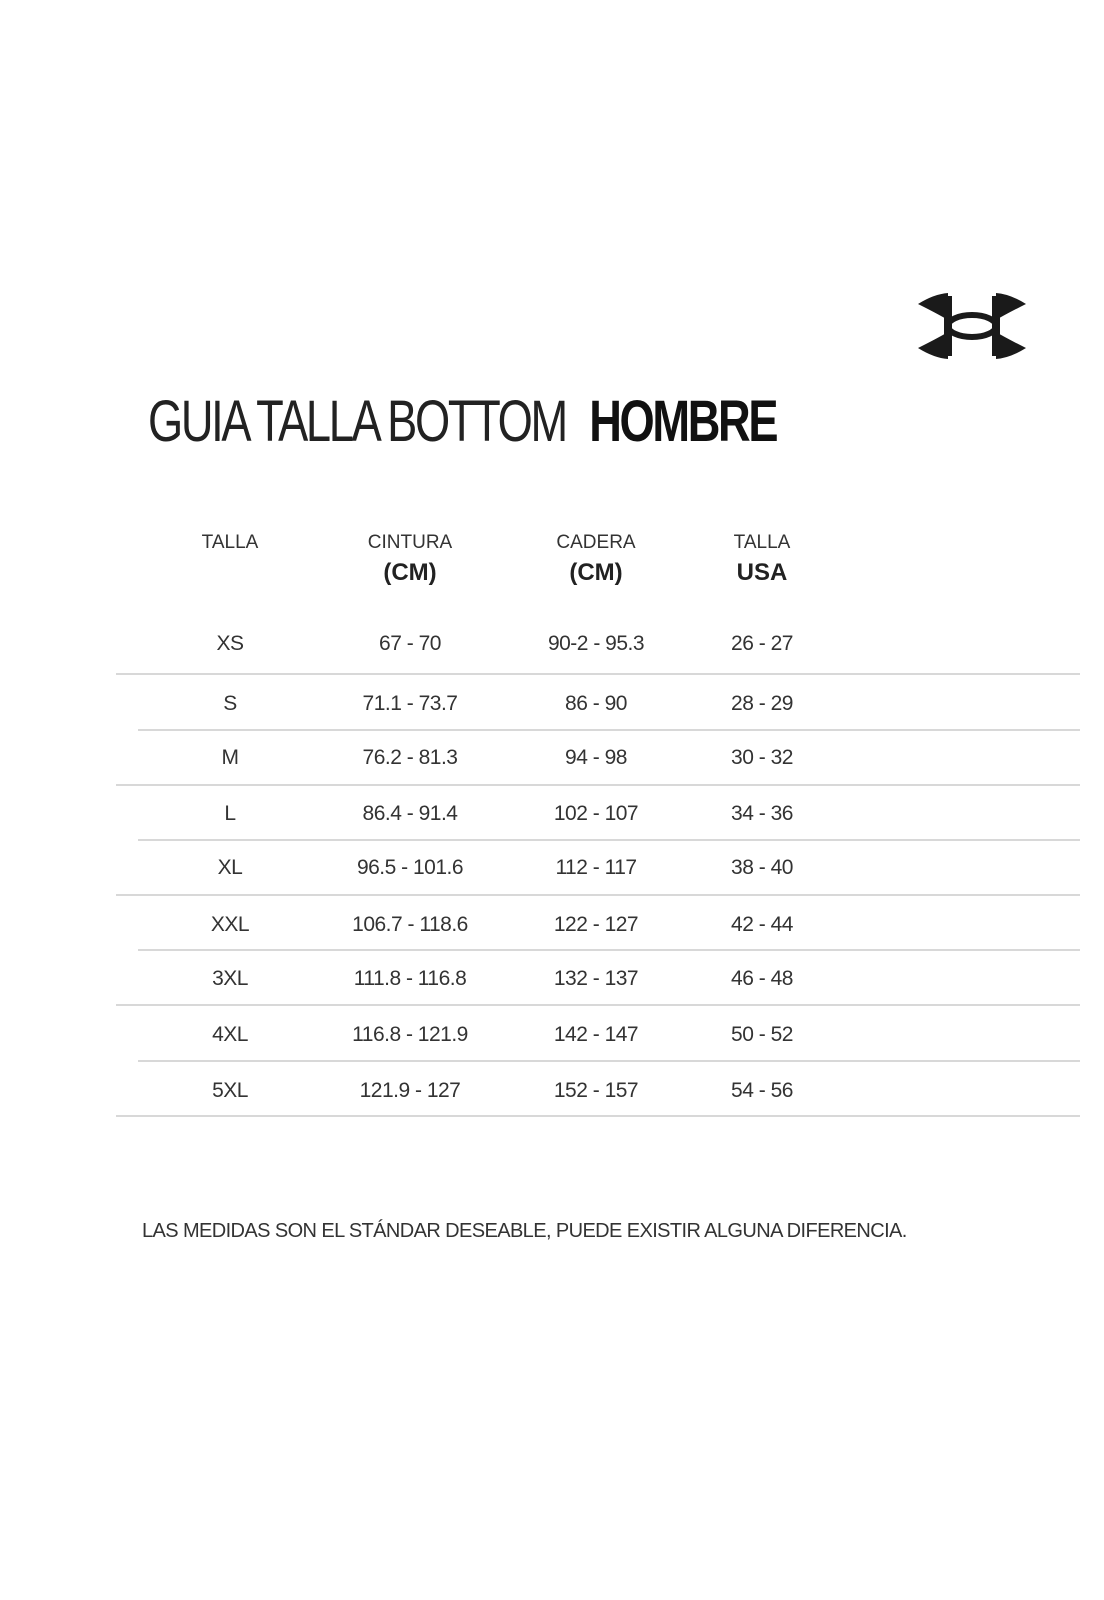 Image resolution: width=1104 pixels, height=1600 pixels. I want to click on table-cell: 122 - 127, so click(596, 924).